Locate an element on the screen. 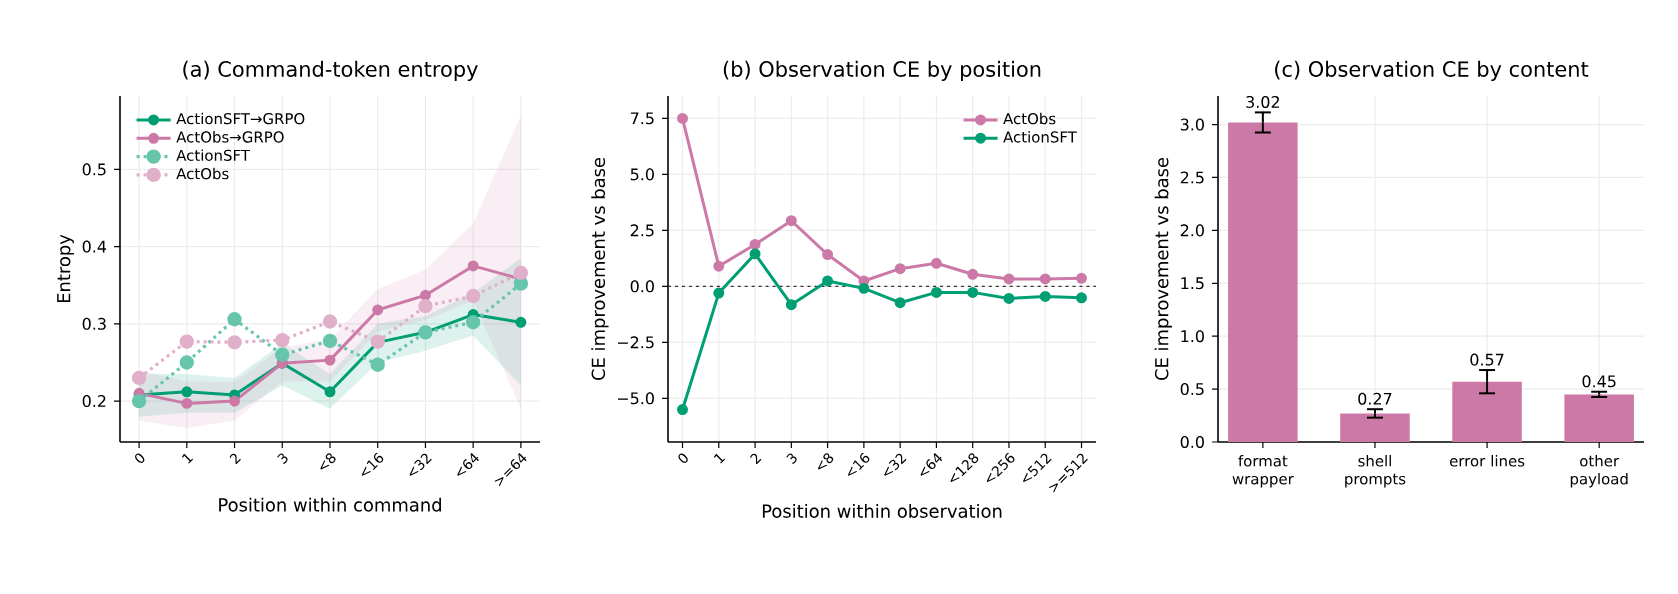 This screenshot has height=594, width=1678. y-axis-title: Entropy is located at coordinates (65, 268).